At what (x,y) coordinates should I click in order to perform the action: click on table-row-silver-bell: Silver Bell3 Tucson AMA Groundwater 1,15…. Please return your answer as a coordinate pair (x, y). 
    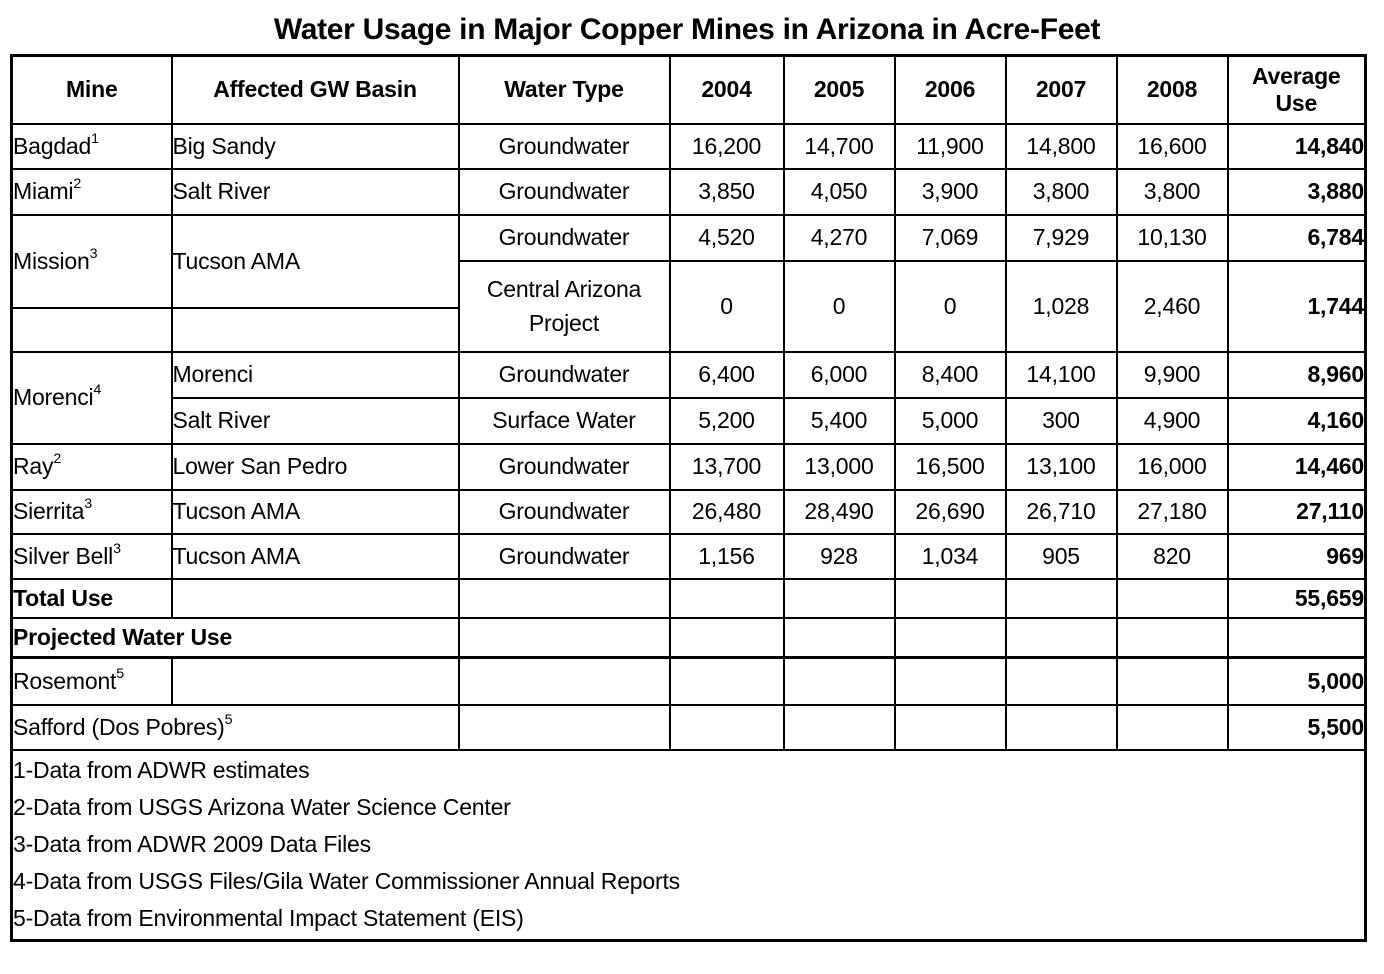
    Looking at the image, I should click on (688, 556).